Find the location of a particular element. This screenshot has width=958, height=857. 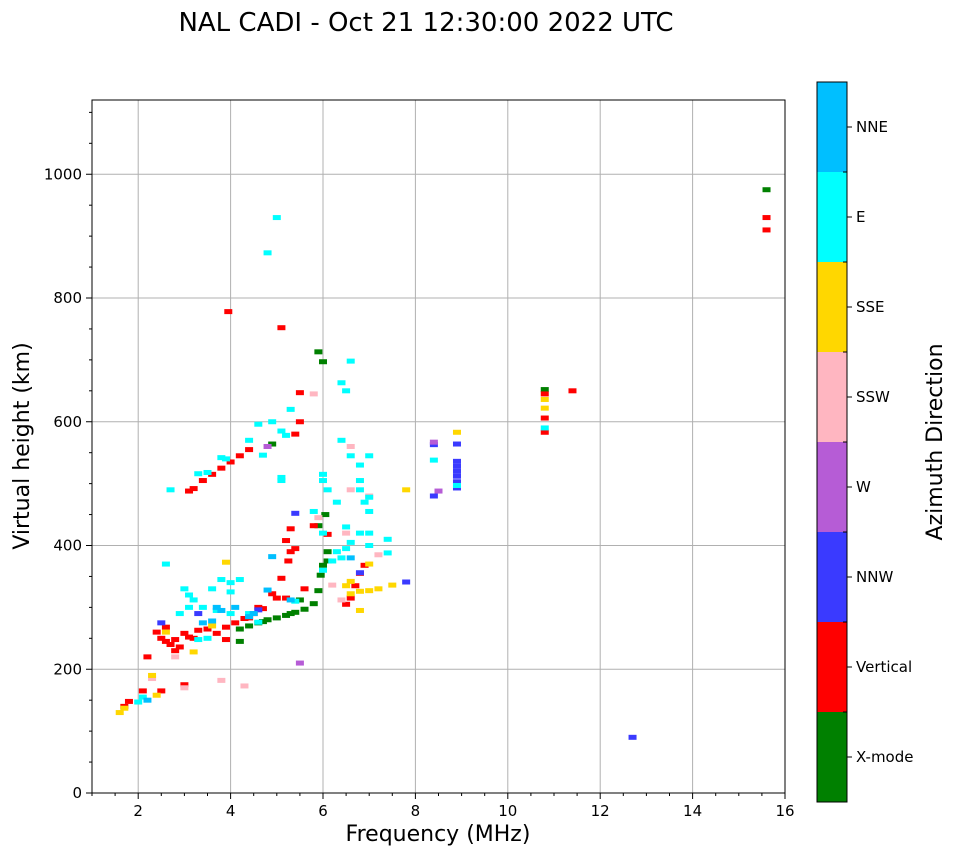

x-tick-label: 8 is located at coordinates (416, 811).